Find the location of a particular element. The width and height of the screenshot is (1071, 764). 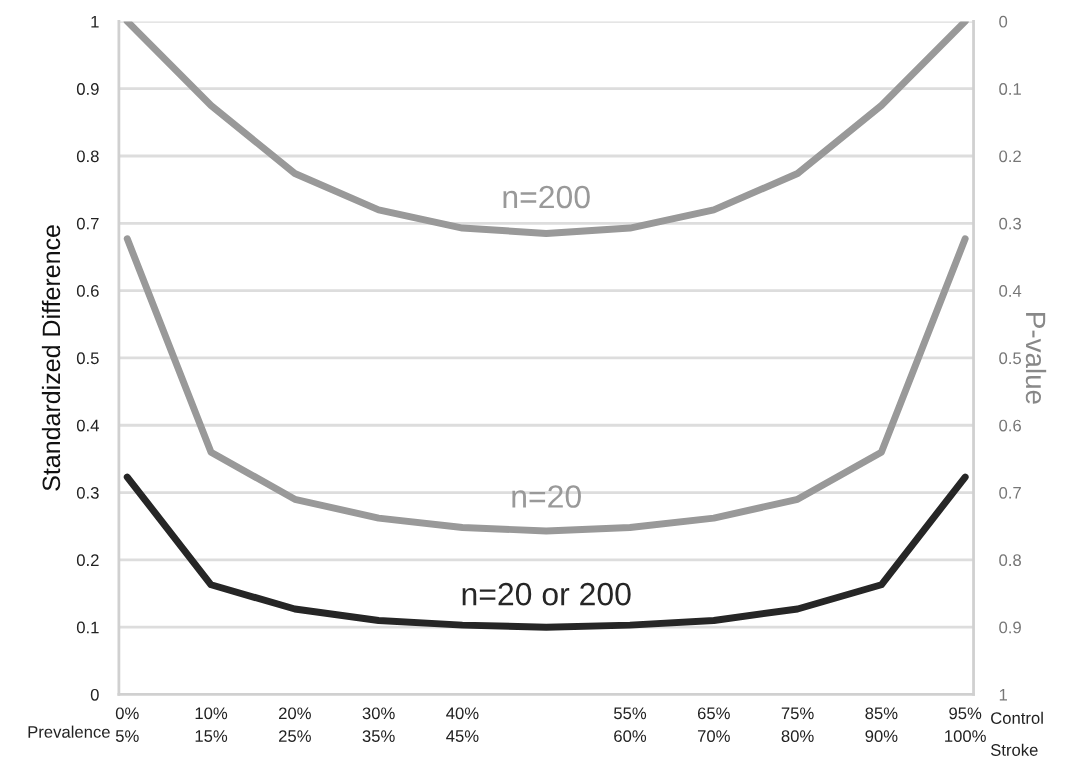

text: Control is located at coordinates (1017, 717).